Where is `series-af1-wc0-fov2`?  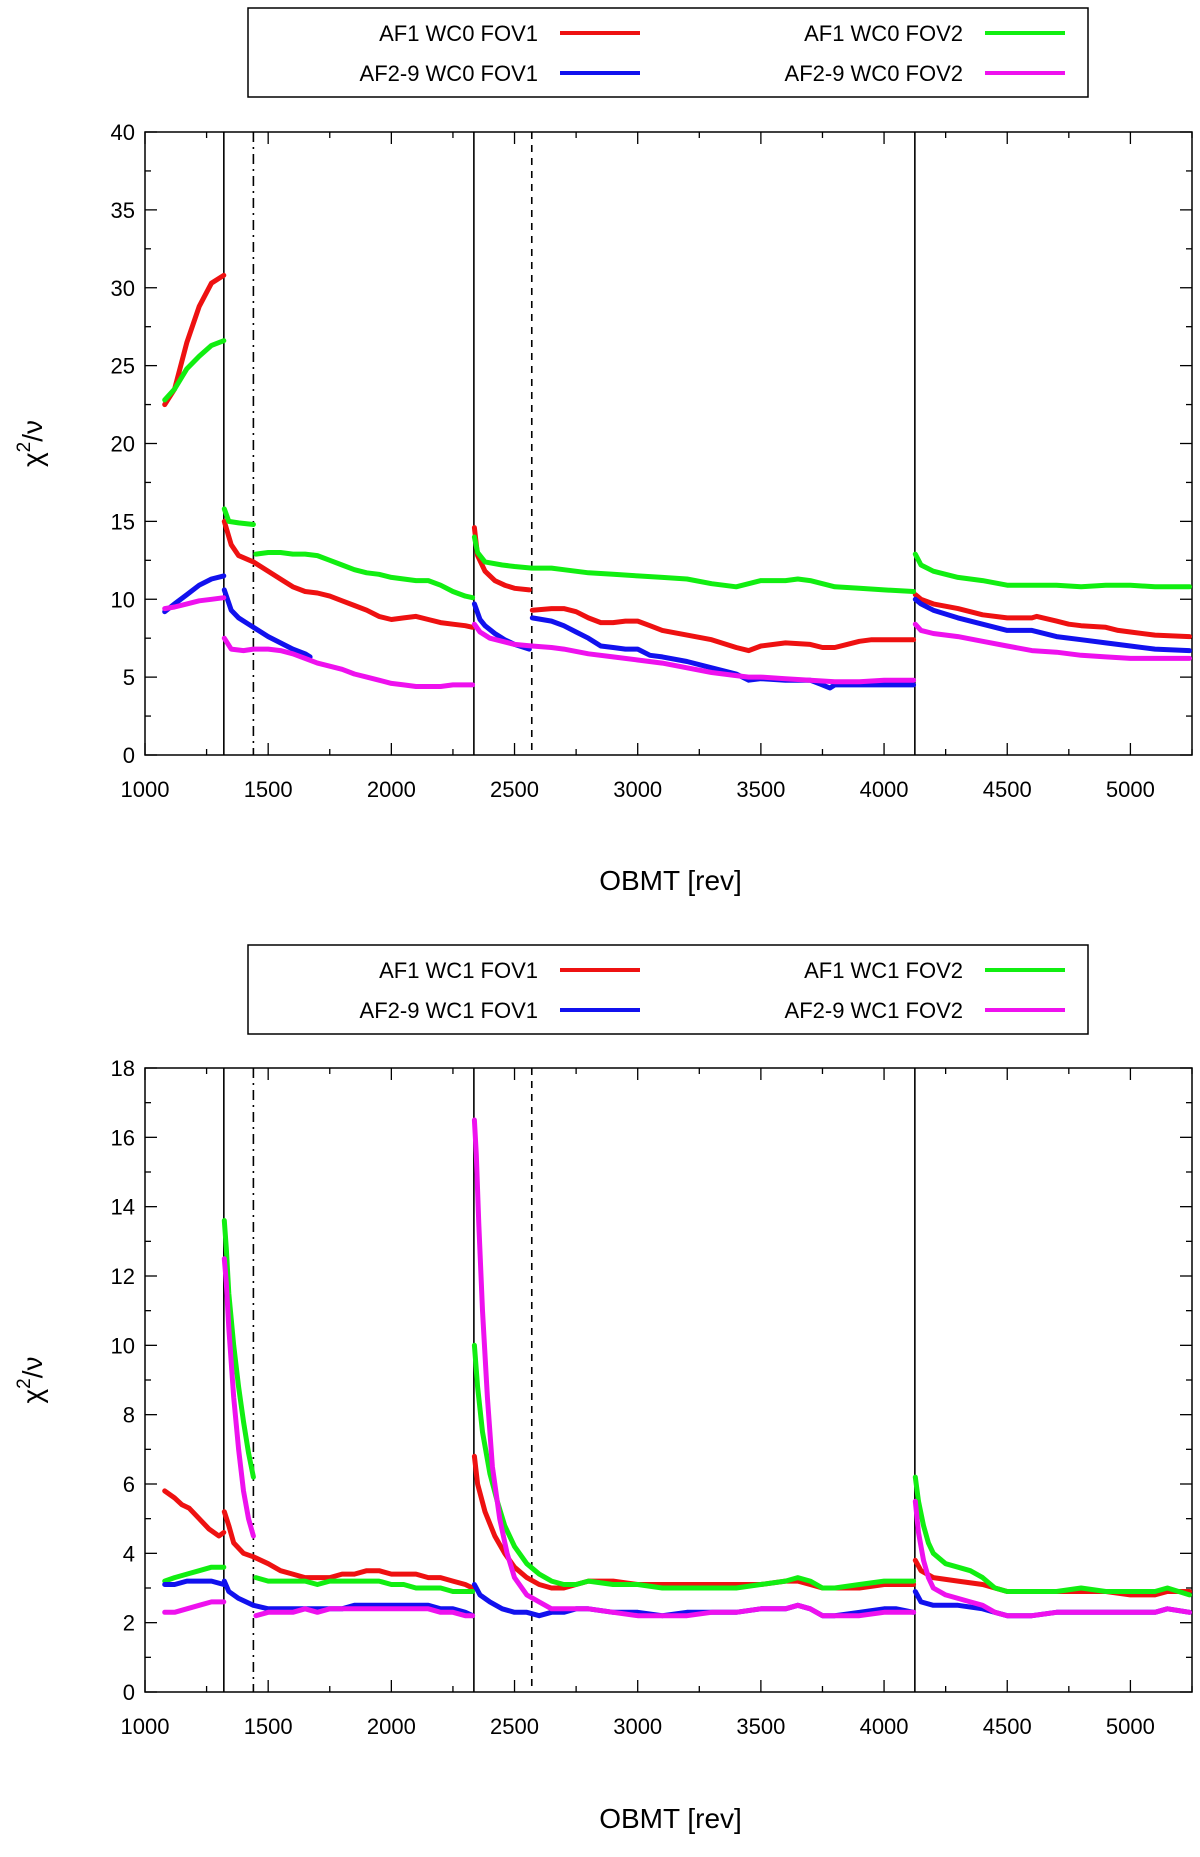
series-af1-wc0-fov2 is located at coordinates (677, 469).